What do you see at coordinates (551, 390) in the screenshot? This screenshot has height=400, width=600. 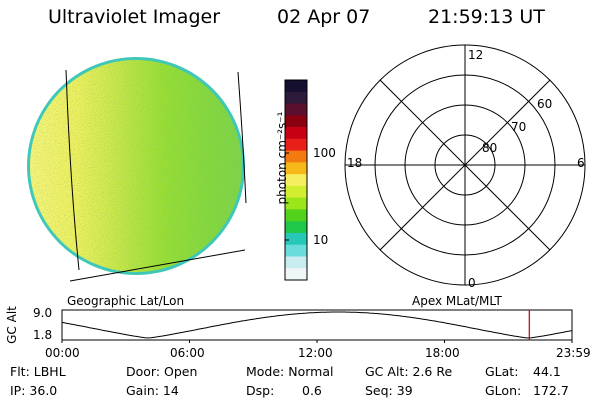 I see `glon-value: 172.7` at bounding box center [551, 390].